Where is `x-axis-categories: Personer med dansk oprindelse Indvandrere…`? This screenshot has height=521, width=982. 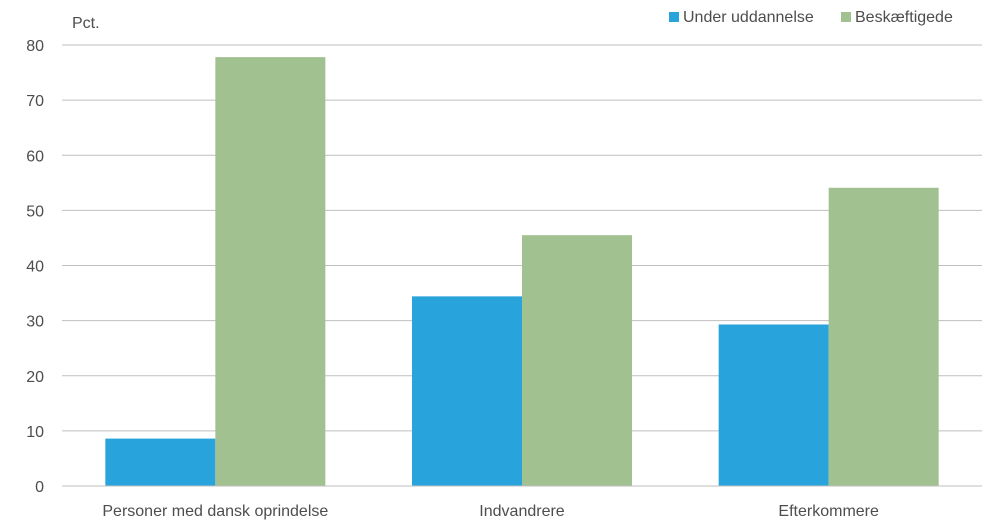 x-axis-categories: Personer med dansk oprindelse Indvandrere… is located at coordinates (490, 511).